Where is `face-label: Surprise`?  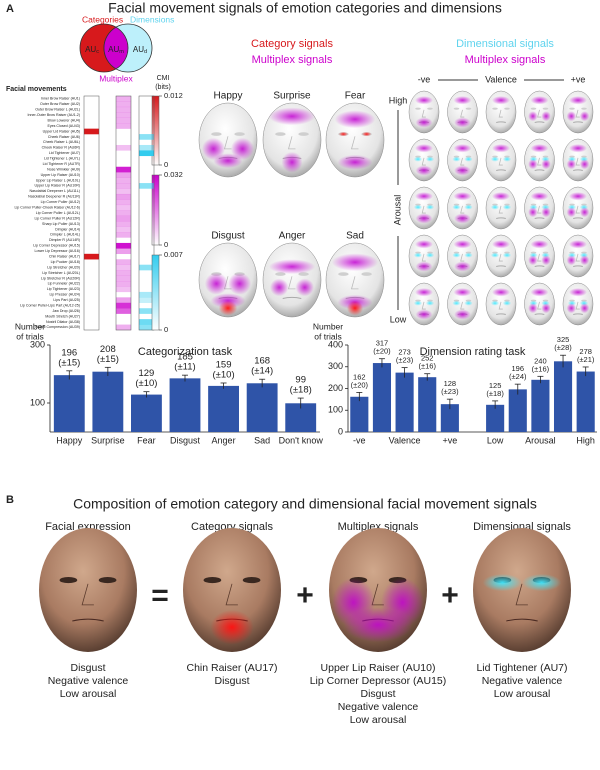 face-label: Surprise is located at coordinates (292, 96).